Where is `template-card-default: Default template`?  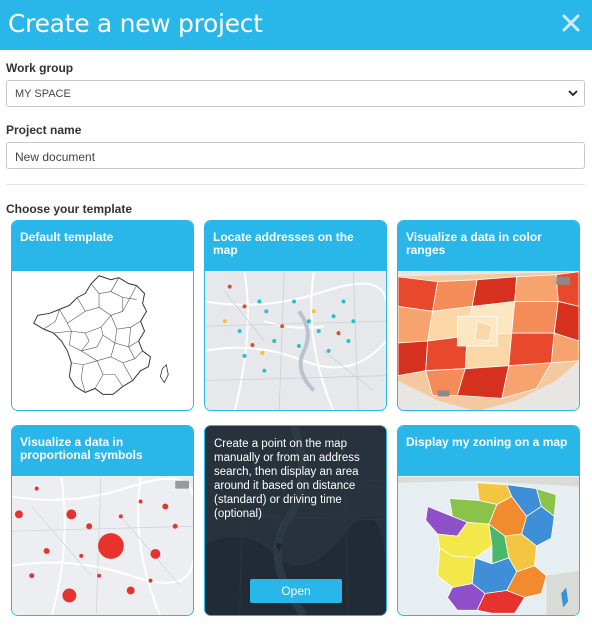 template-card-default: Default template is located at coordinates (102, 315).